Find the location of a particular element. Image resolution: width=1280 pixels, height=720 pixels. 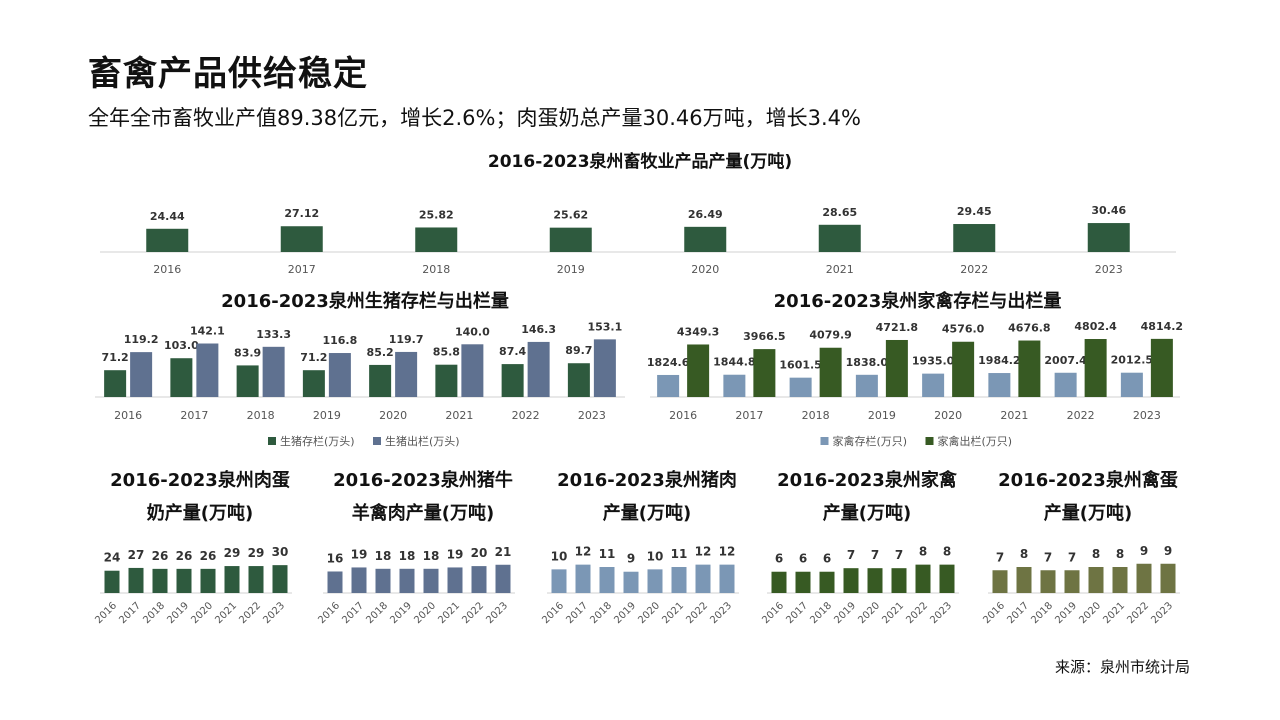

data-label: 1984.2 is located at coordinates (999, 360).